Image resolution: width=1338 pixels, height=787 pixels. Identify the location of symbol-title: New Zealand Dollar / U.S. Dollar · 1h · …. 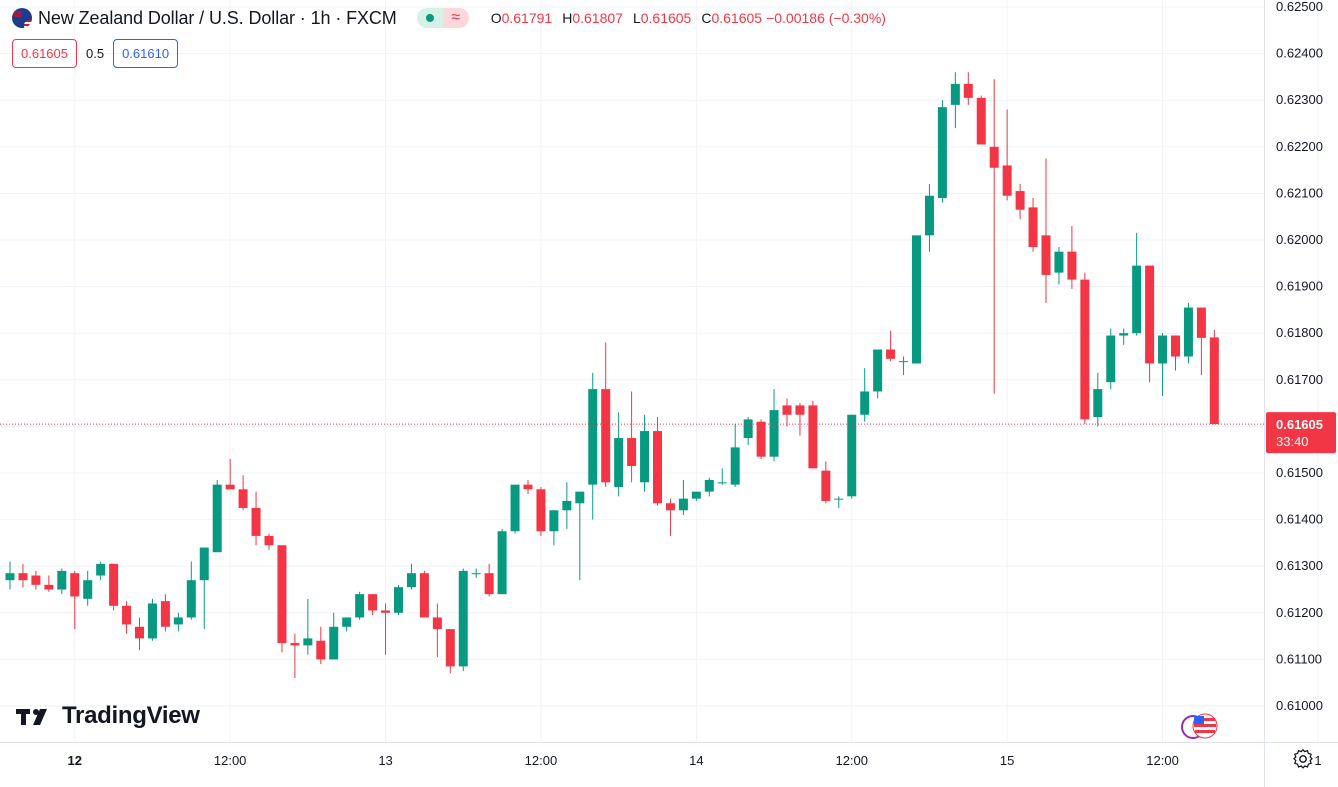
(217, 17).